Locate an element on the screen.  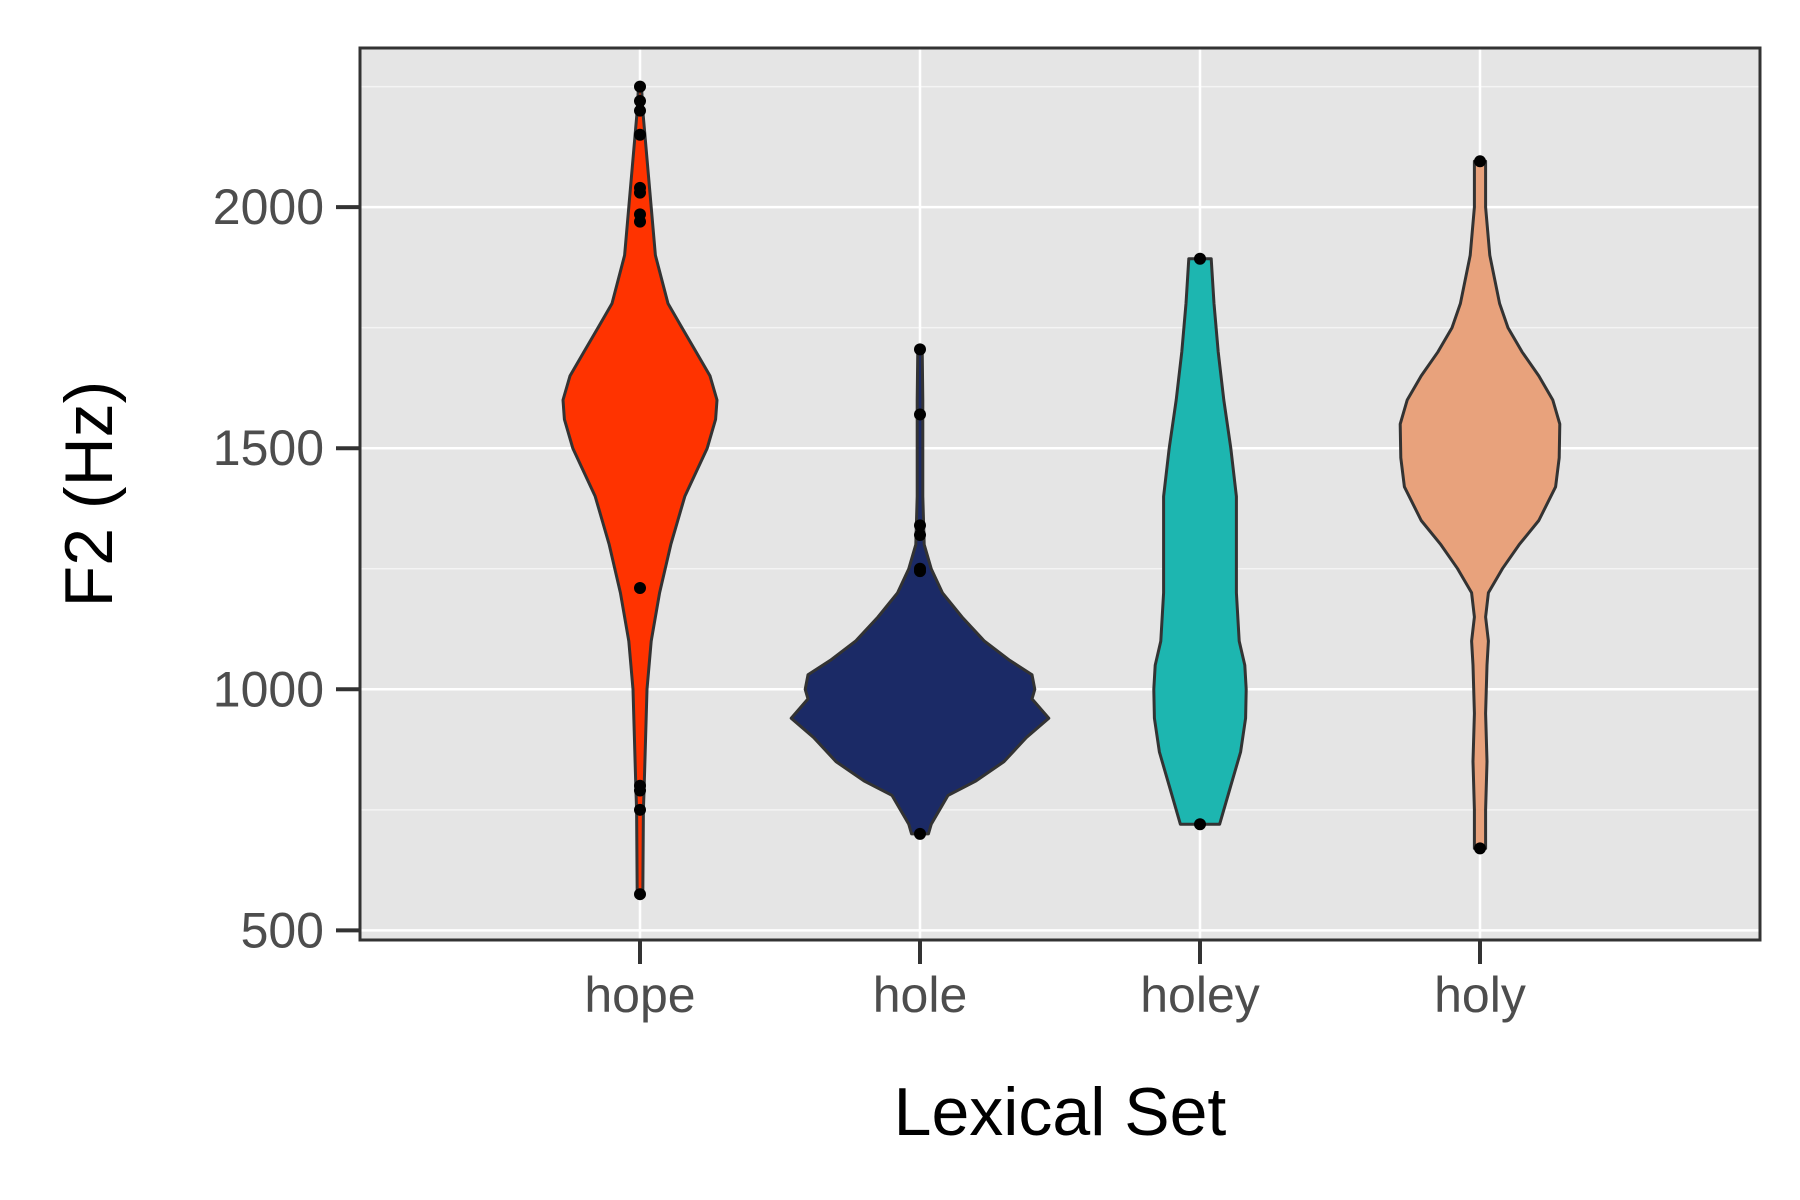
x-tick-label: hope is located at coordinates (639, 995).